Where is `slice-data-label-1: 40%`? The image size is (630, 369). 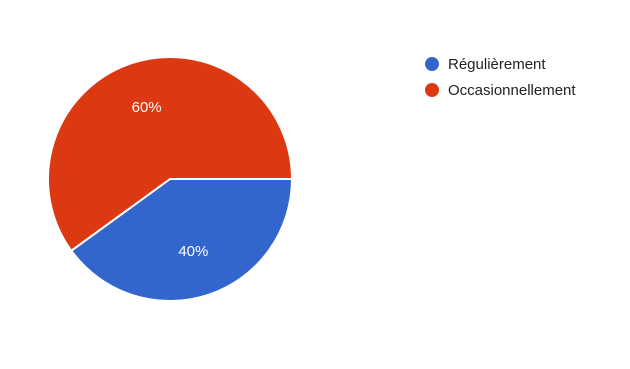
slice-data-label-1: 40% is located at coordinates (193, 251).